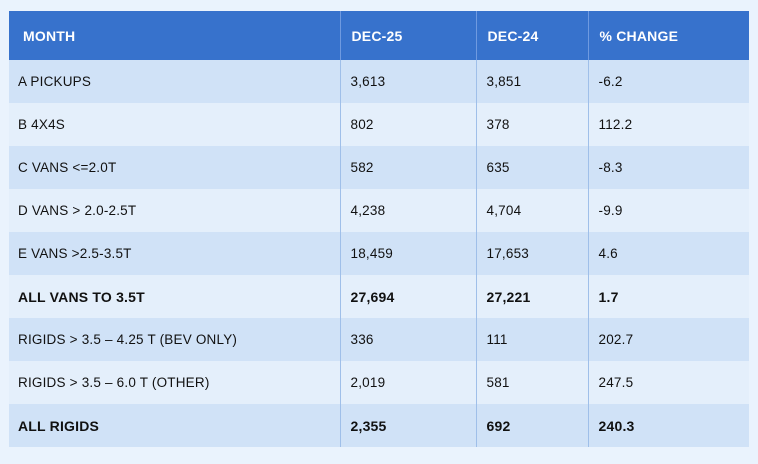  Describe the element at coordinates (407, 339) in the screenshot. I see `cell-dec-25: 336` at that location.